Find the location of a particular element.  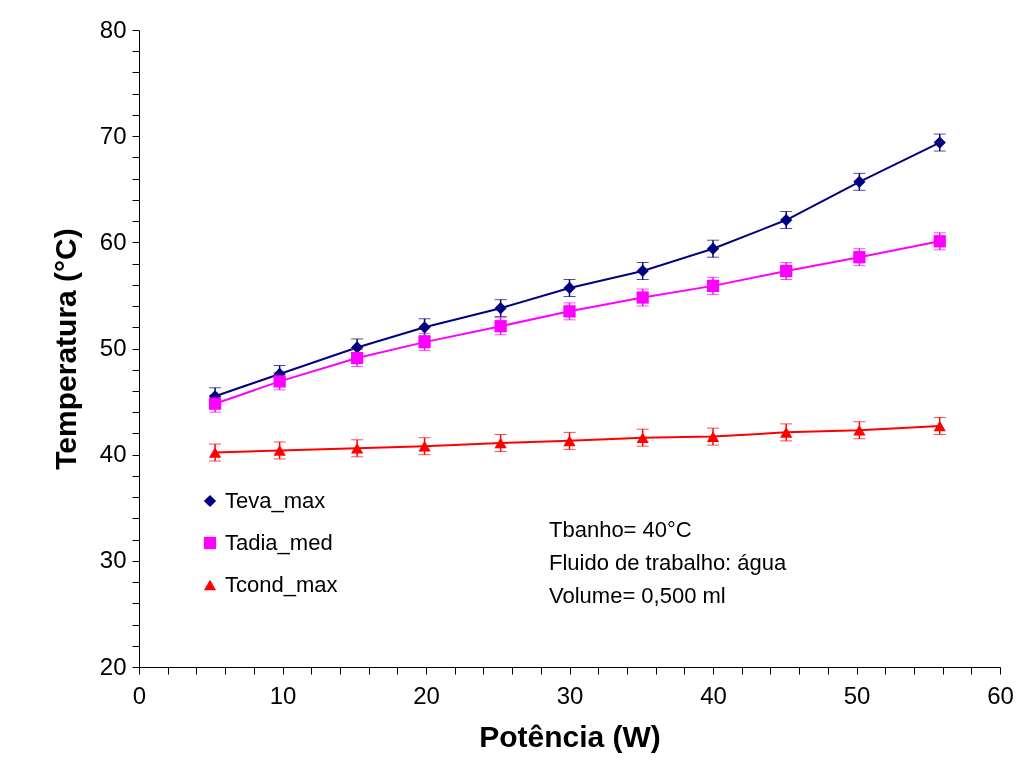

y-tick-label: 70 is located at coordinates (113, 135).